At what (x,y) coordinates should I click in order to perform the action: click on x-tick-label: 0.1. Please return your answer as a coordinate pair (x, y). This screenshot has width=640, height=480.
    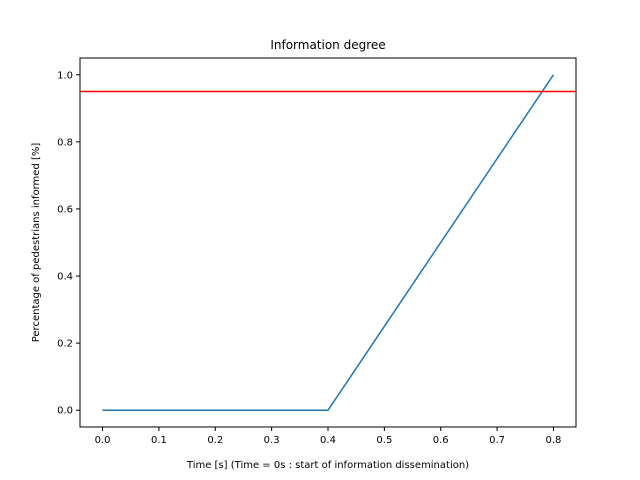
    Looking at the image, I should click on (159, 440).